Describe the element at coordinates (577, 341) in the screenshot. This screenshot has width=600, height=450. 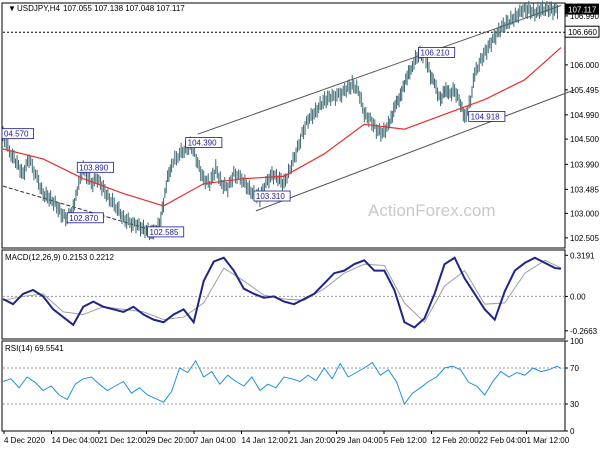
I see `rsi-ytick-label: 100` at that location.